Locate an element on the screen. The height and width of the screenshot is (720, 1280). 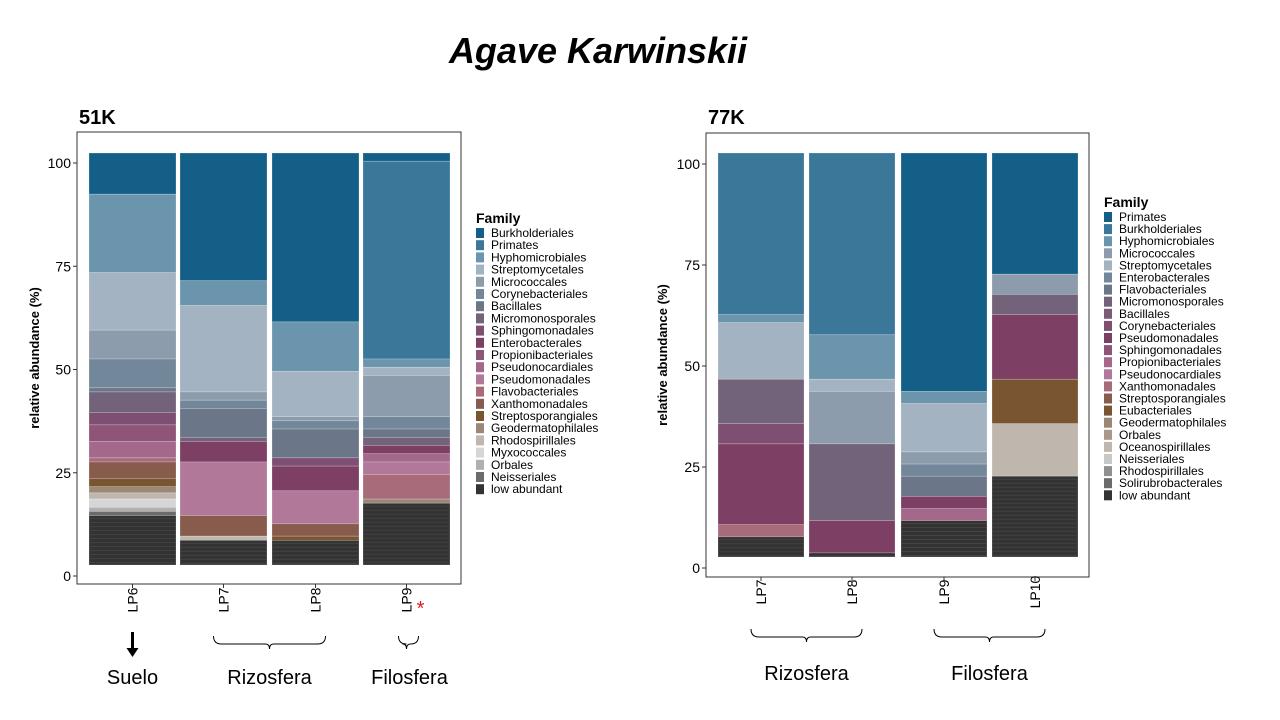
x-tick-label: LP7 is located at coordinates (761, 591).